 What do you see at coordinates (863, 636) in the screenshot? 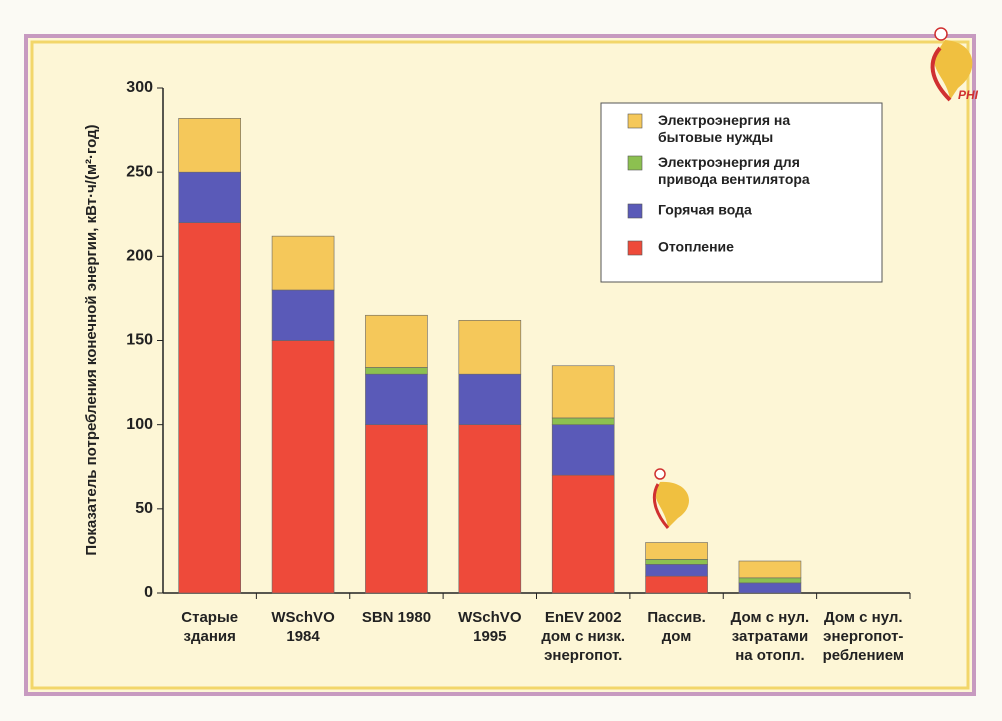
I see `x-tick-label: энергопот-` at bounding box center [863, 636].